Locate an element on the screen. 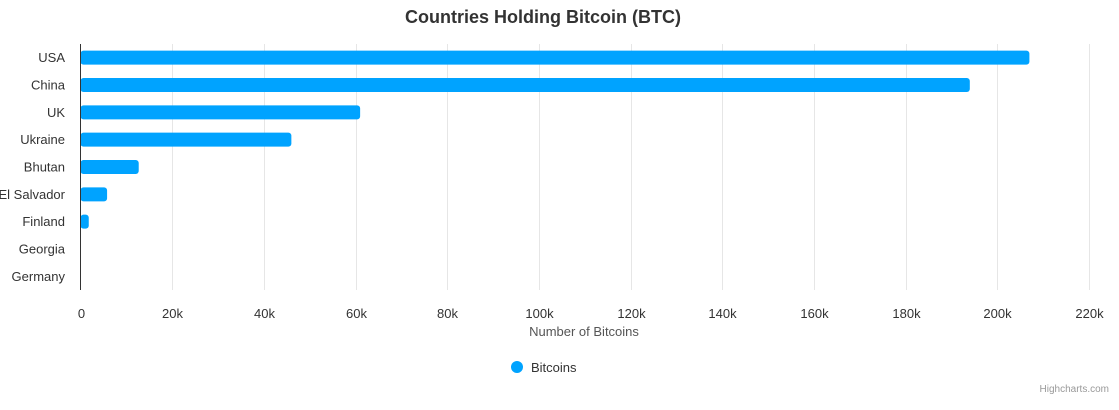 The height and width of the screenshot is (410, 1119). y-category-label: Bhutan is located at coordinates (44, 167).